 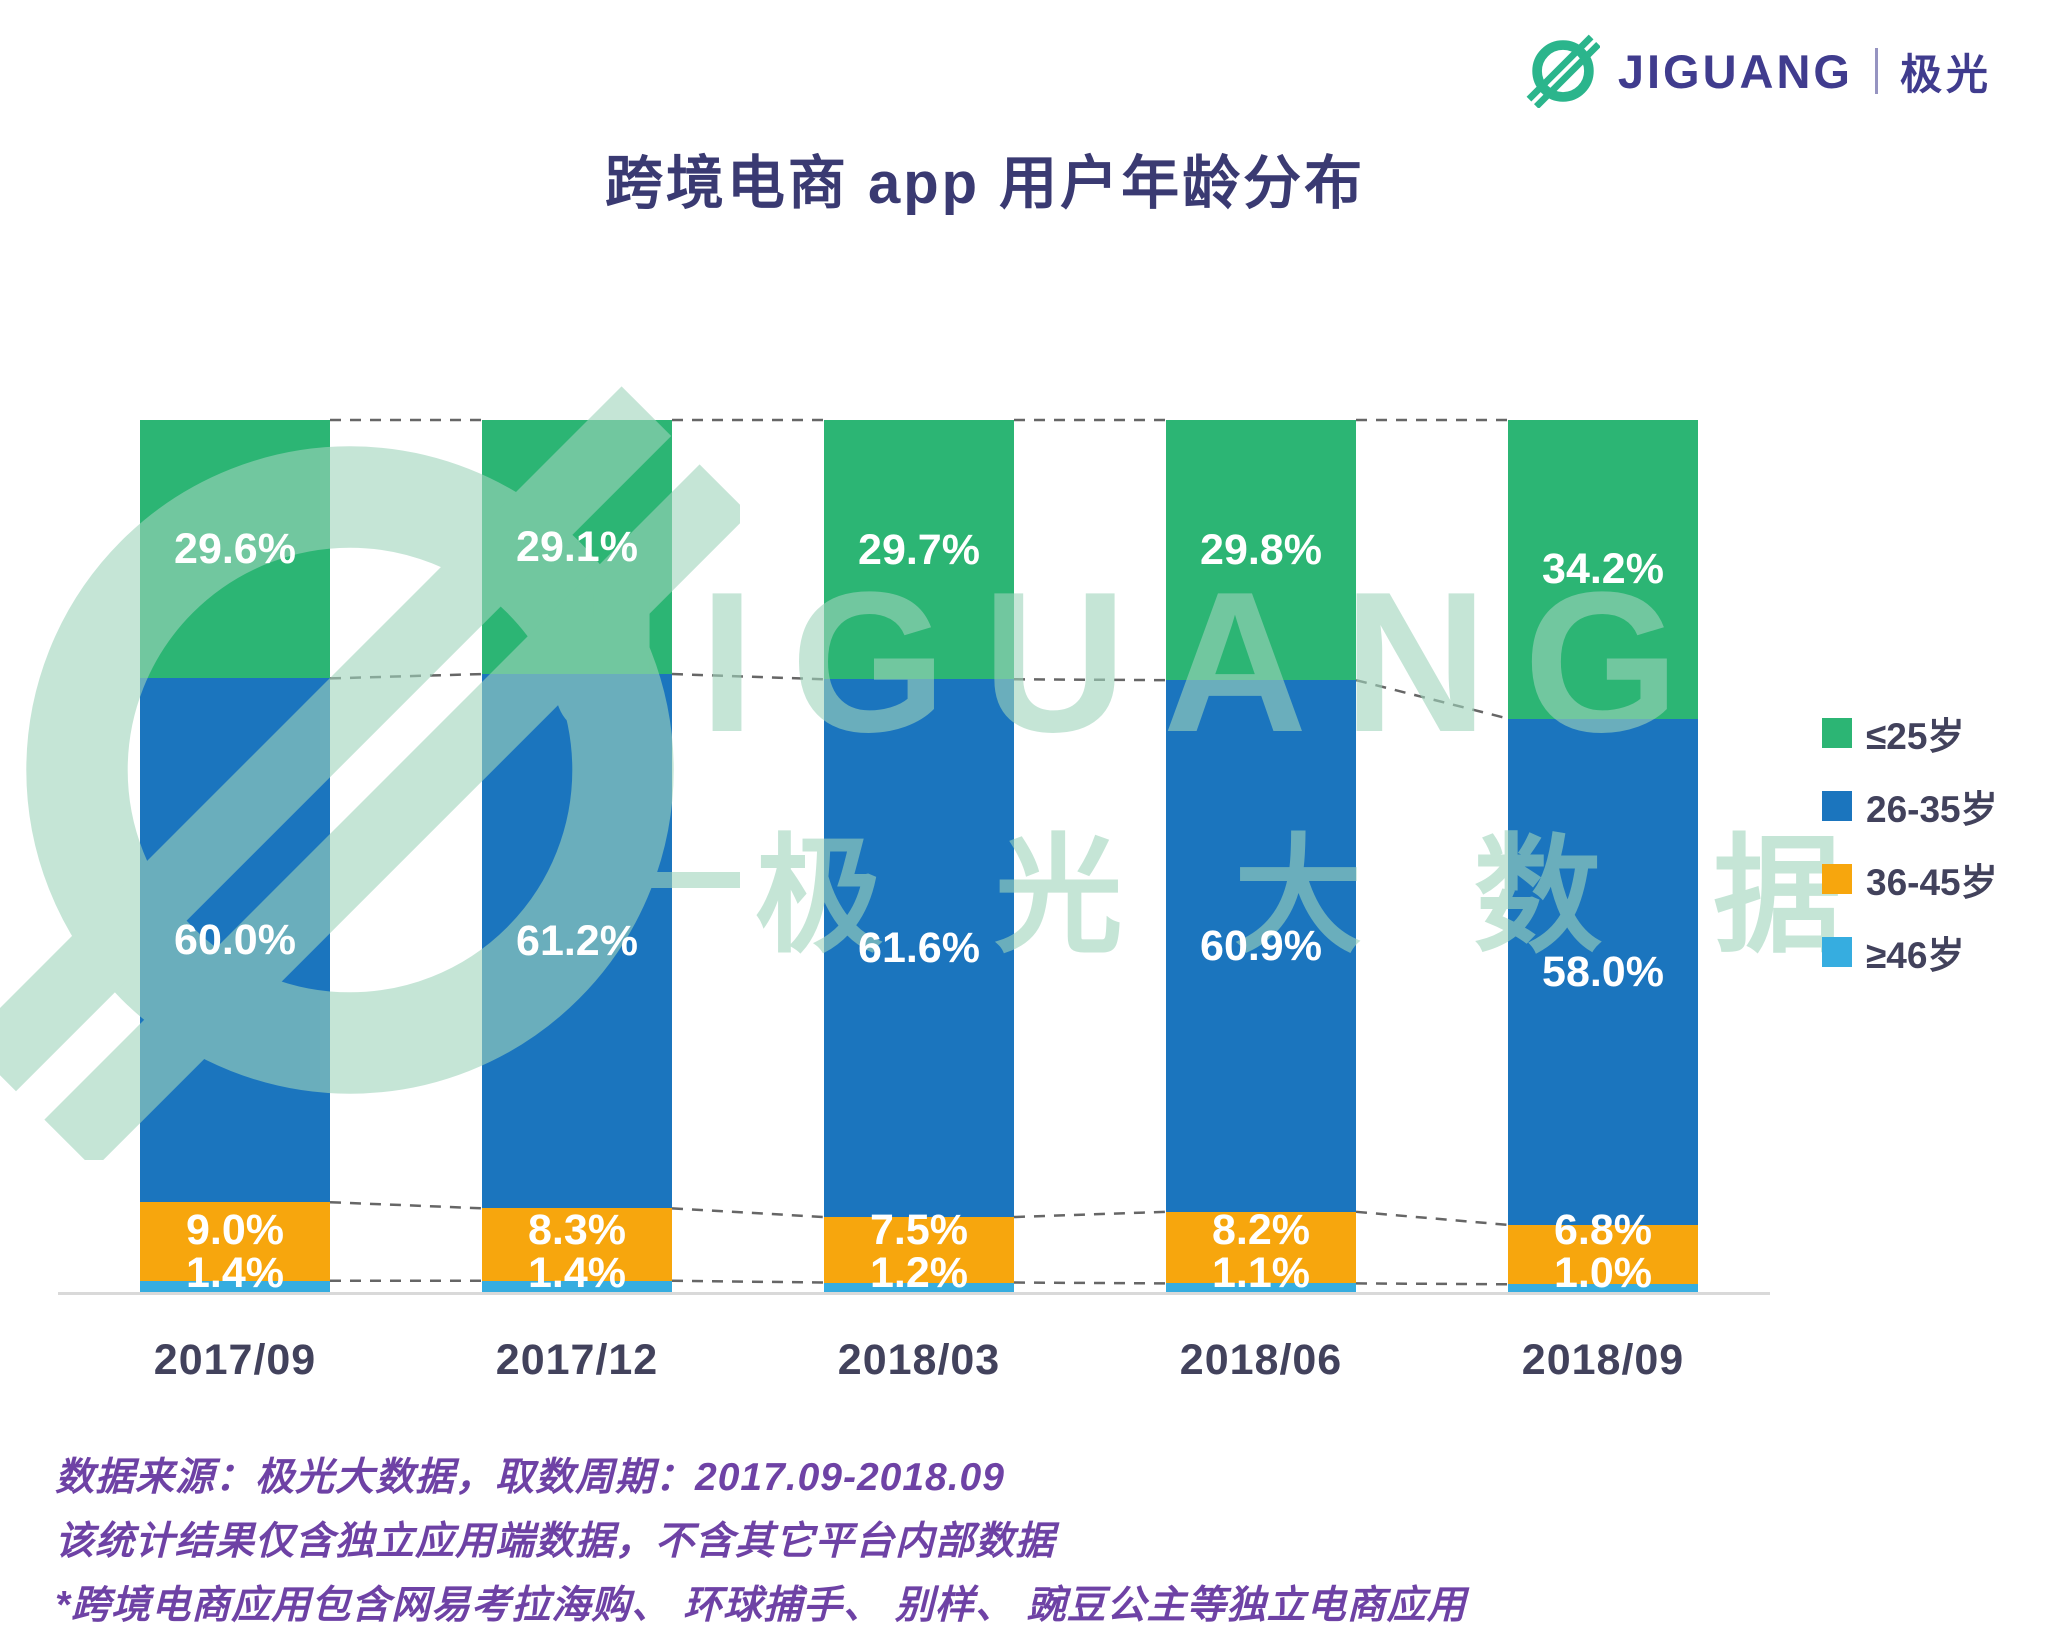 I want to click on bar-2018/09, so click(x=1603, y=856).